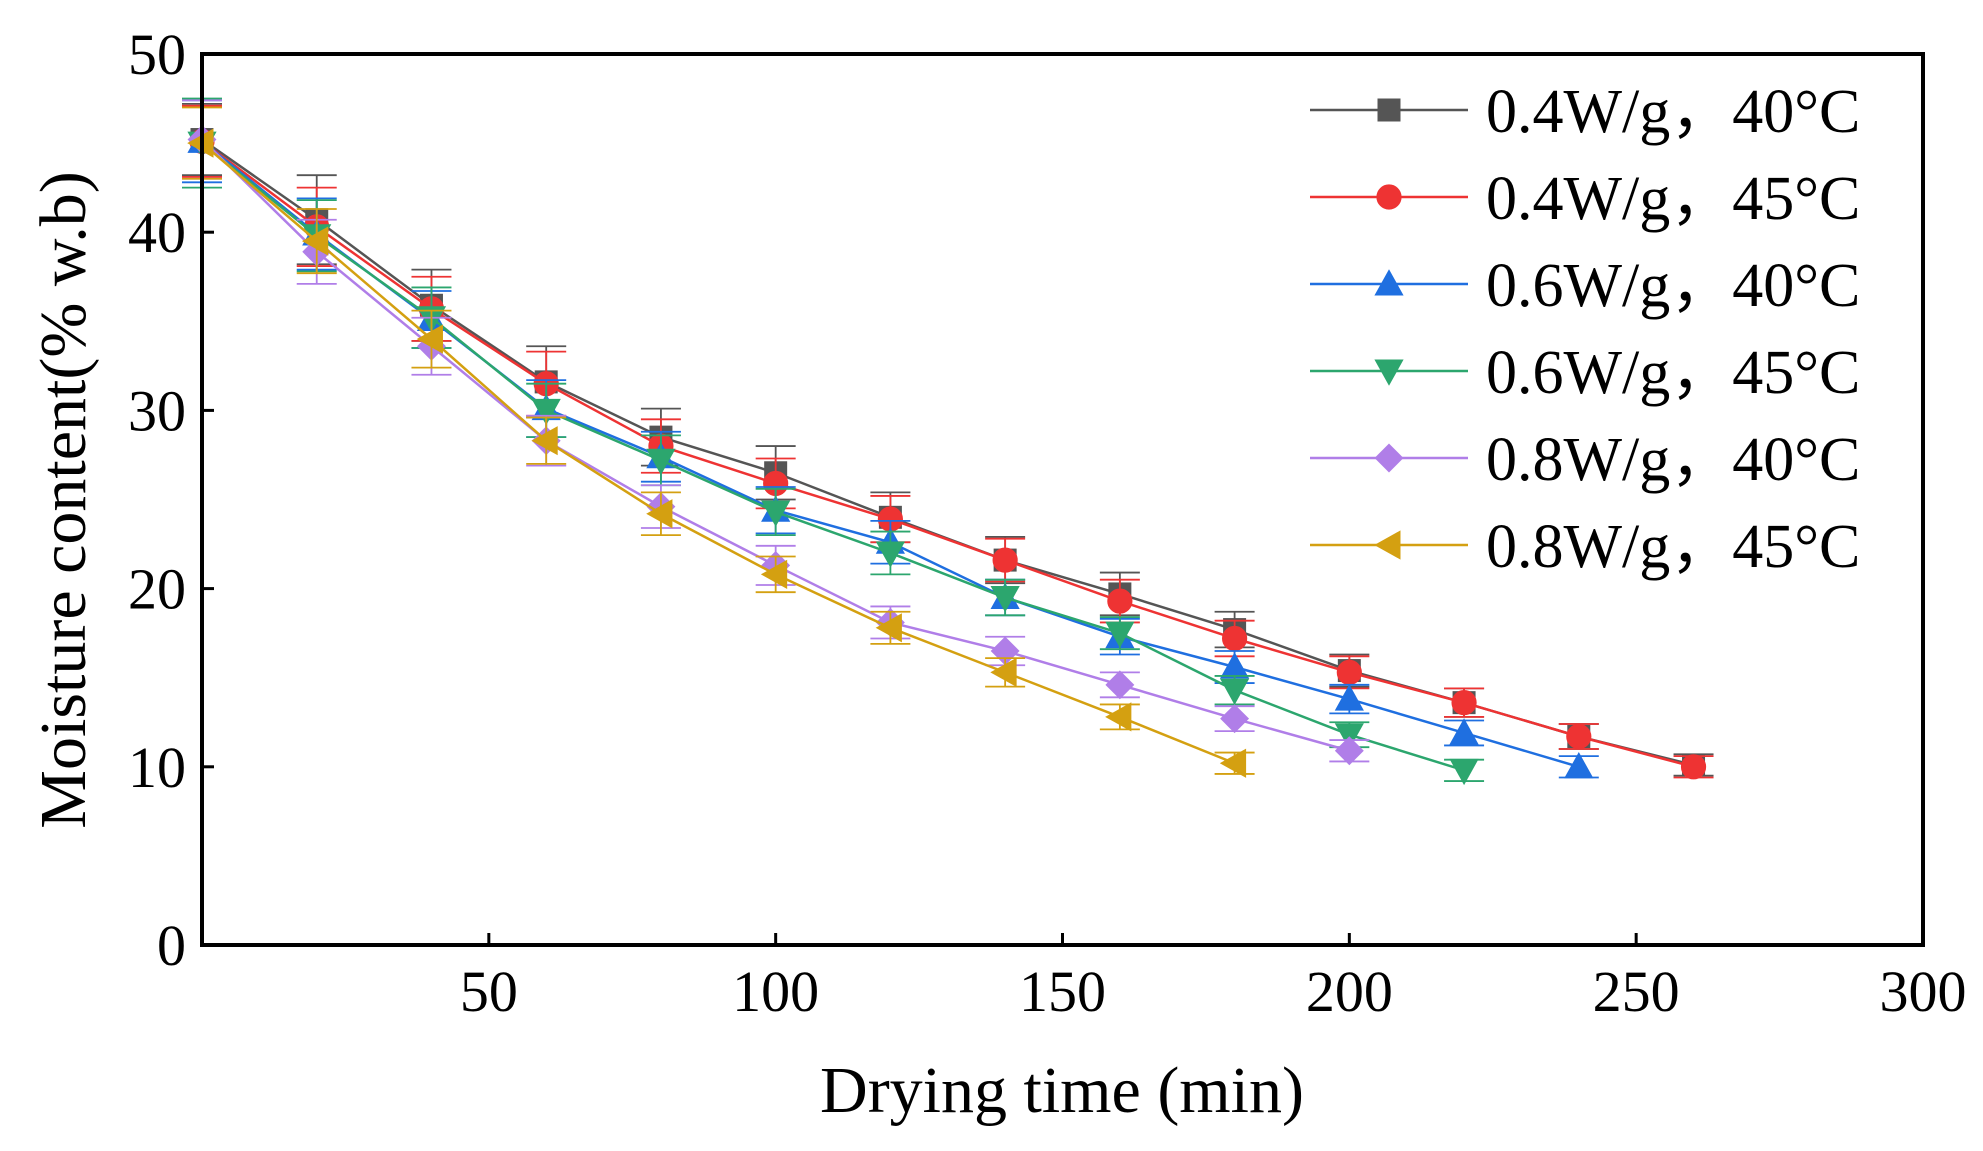 Image resolution: width=1983 pixels, height=1151 pixels. What do you see at coordinates (1673, 112) in the screenshot?
I see `legend-label: 0.4W/g，40°C` at bounding box center [1673, 112].